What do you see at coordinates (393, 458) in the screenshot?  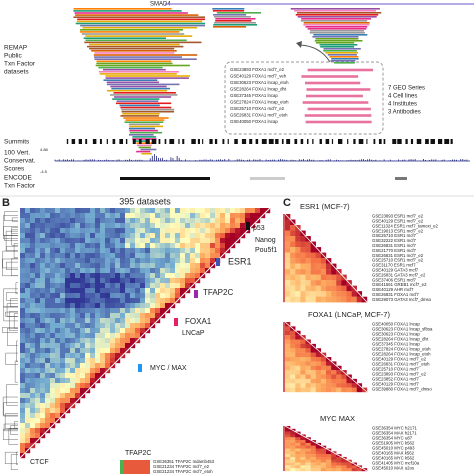 I see `dataset-label: GSE40165 MYC k562` at bounding box center [393, 458].